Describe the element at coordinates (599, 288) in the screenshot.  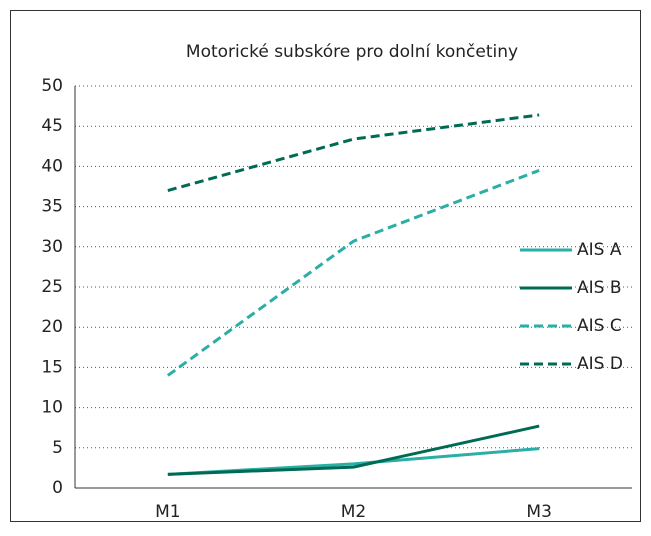
I see `legend-label: AIS B` at that location.